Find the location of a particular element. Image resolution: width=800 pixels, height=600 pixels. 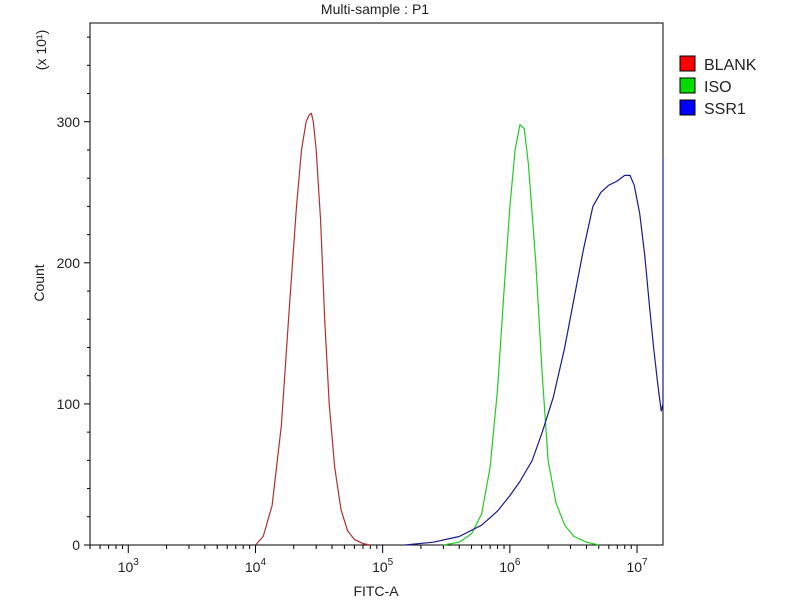

y-axis-ticks: 0 100 200 300 is located at coordinates (73, 294).